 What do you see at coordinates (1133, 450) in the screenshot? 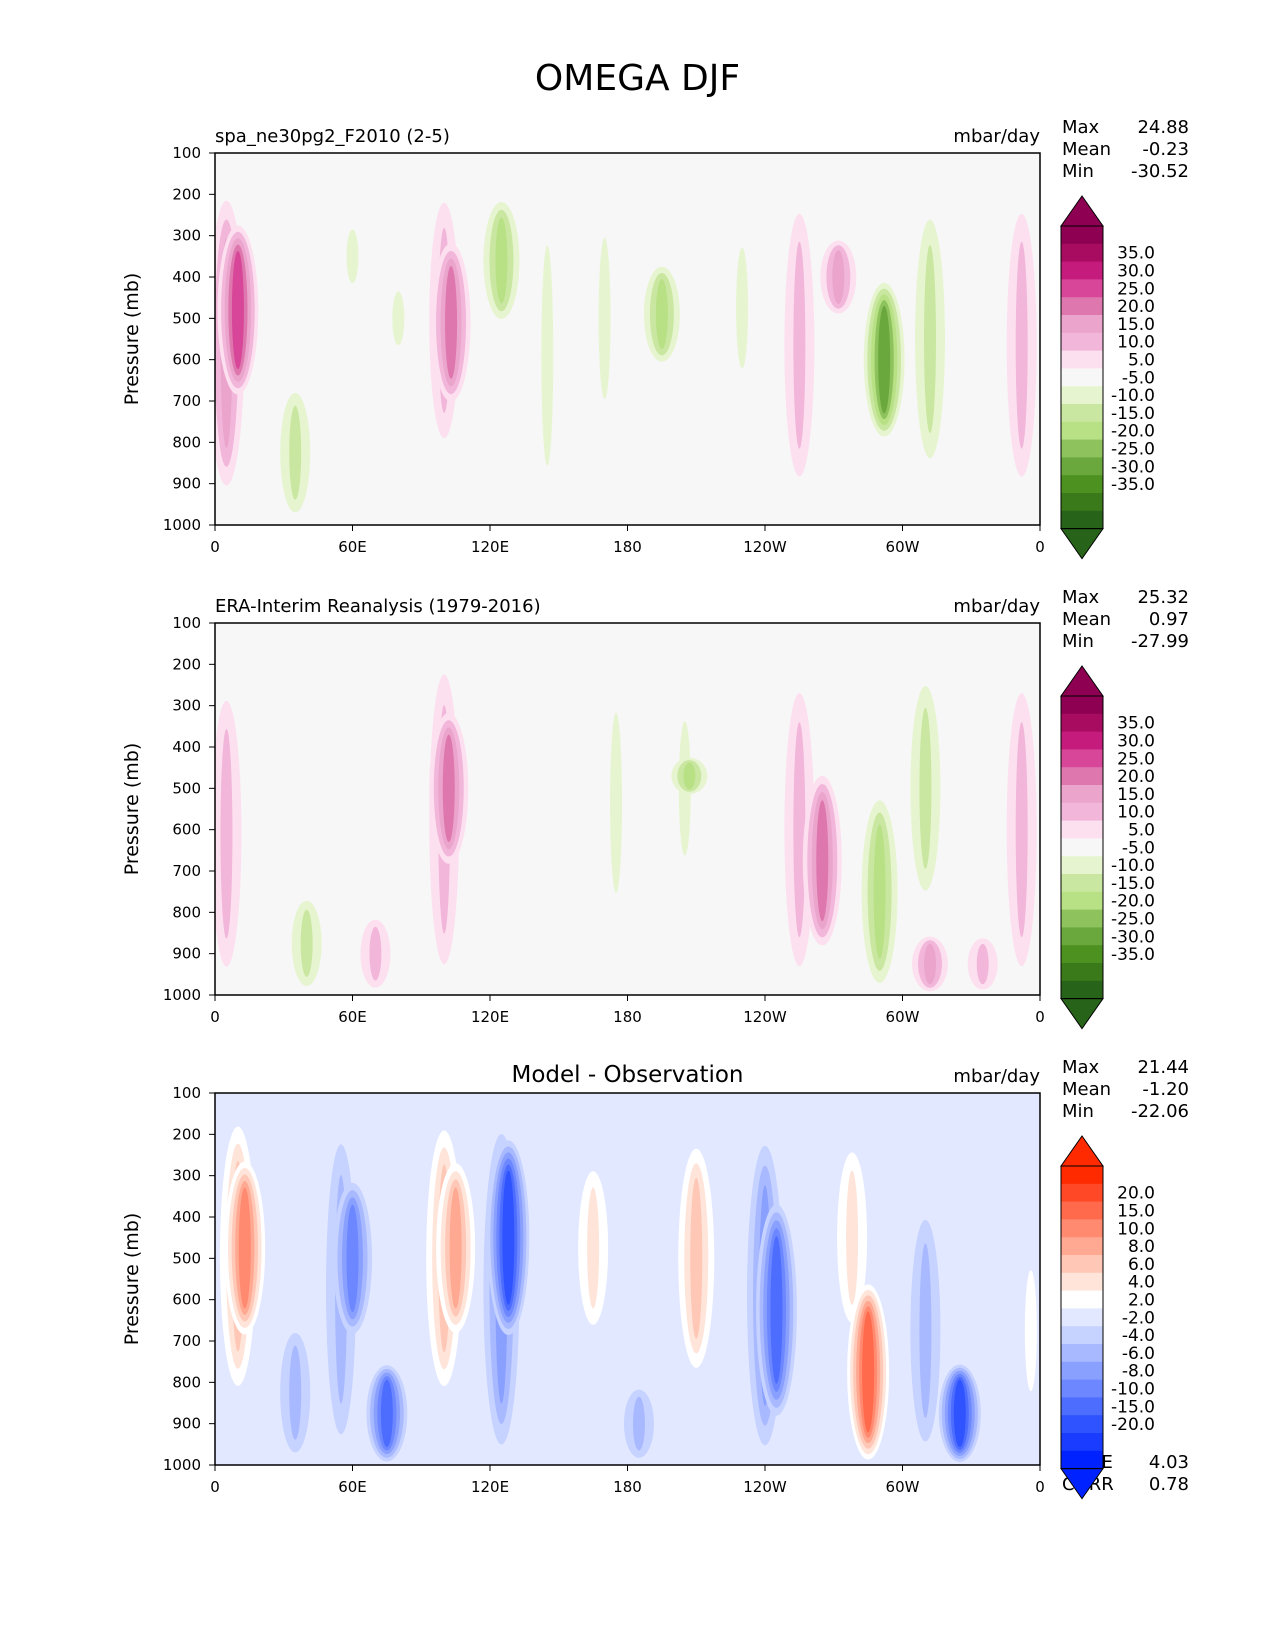
I see `colorbar-tick-label: -25.0` at bounding box center [1133, 450].